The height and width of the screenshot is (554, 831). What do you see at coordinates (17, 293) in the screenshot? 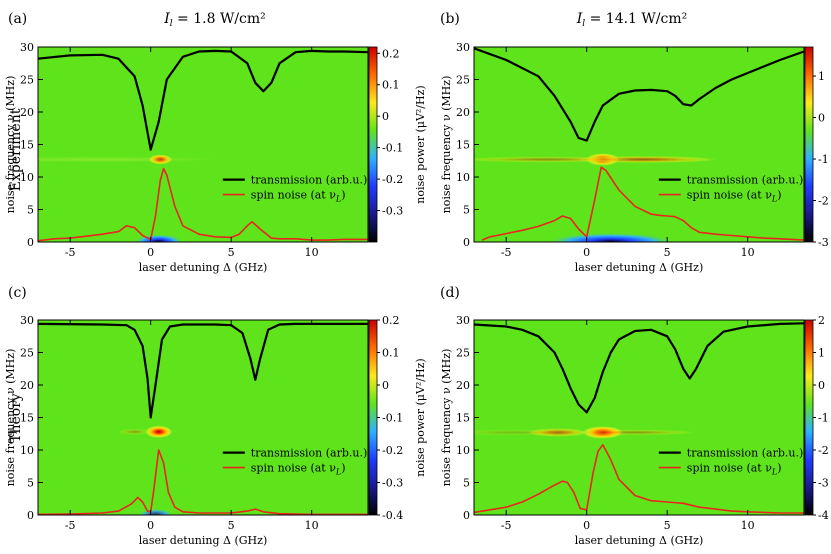
I see `panel-label: (c)` at bounding box center [17, 293].